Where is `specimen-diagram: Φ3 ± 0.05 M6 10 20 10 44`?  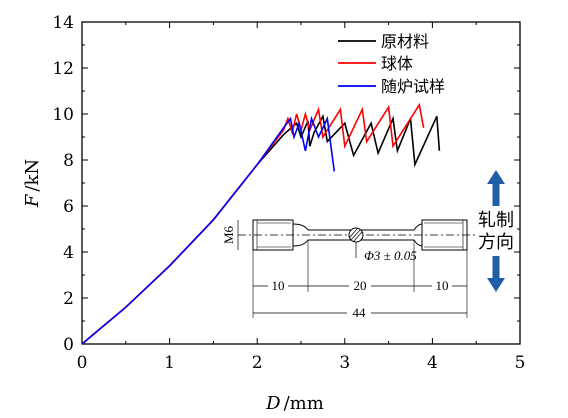 specimen-diagram: Φ3 ± 0.05 M6 10 20 10 44 is located at coordinates (349, 269).